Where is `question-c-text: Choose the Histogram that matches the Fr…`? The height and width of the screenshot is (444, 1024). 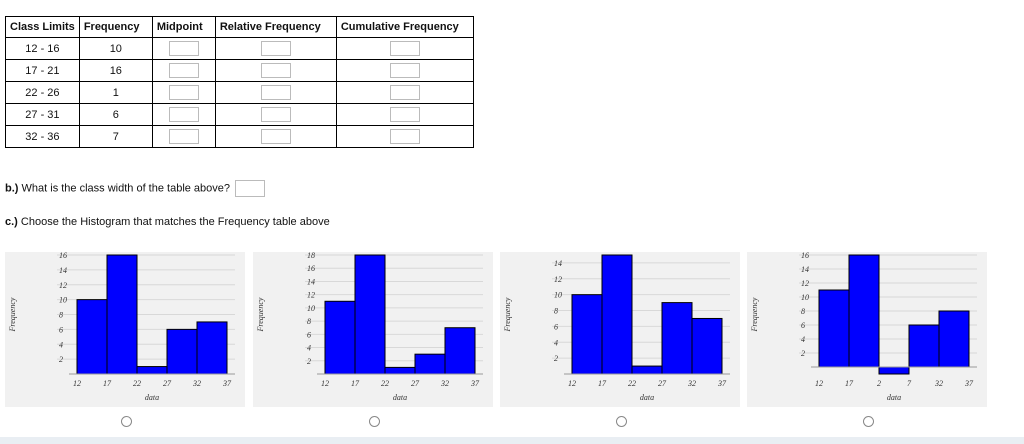 question-c-text: Choose the Histogram that matches the Fr… is located at coordinates (175, 222).